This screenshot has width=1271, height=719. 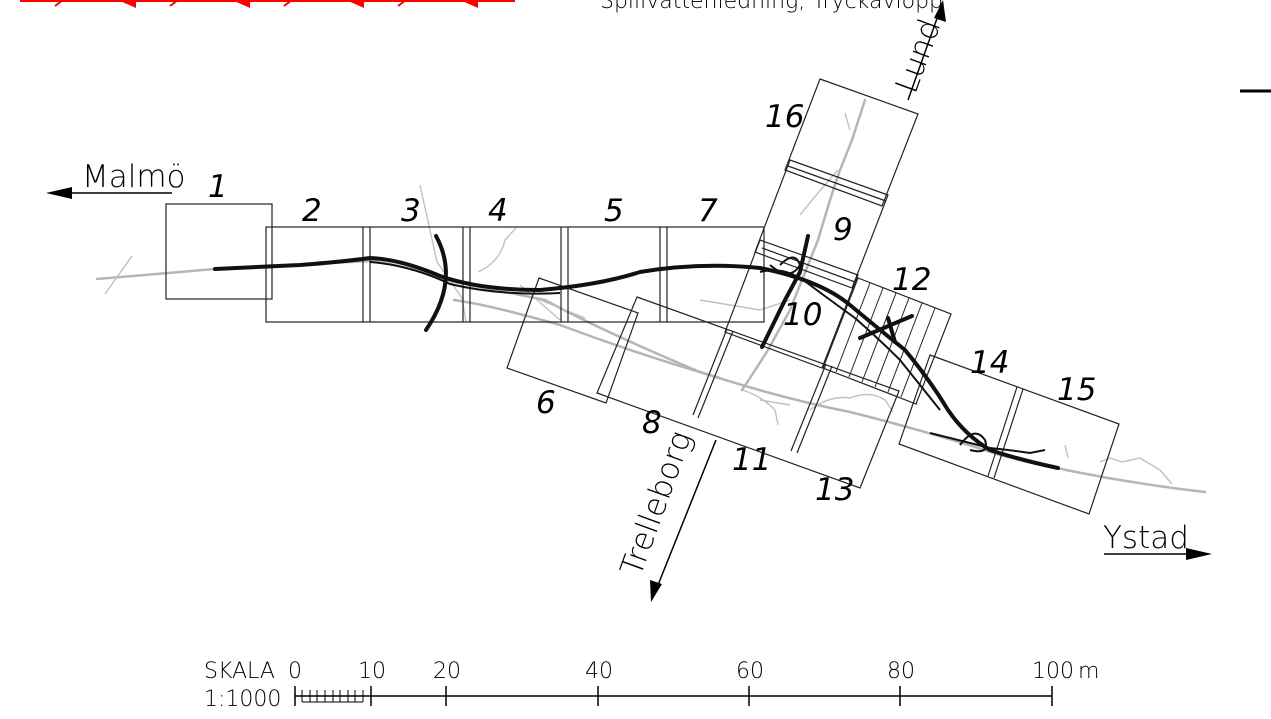 I want to click on sheet-number: 11, so click(x=751, y=460).